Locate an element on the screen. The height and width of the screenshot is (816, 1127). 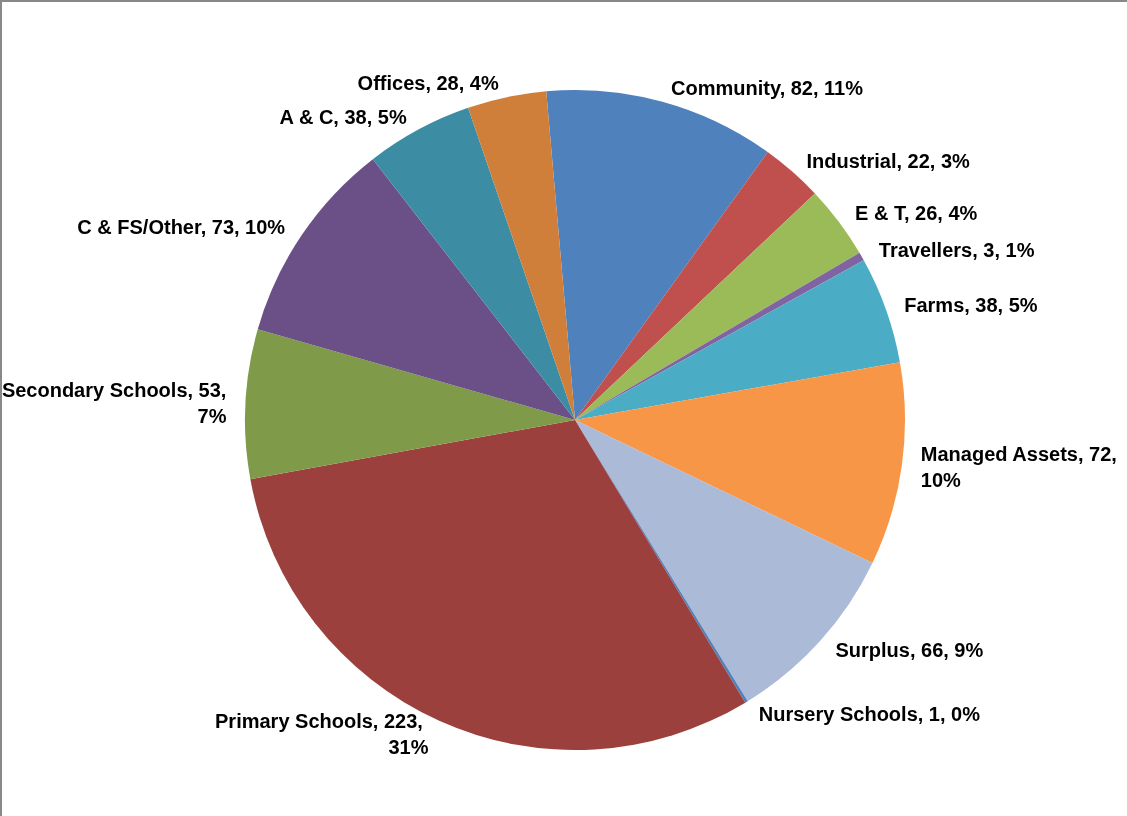
slice-label: Nursery Schools, 1, 0% is located at coordinates (869, 713).